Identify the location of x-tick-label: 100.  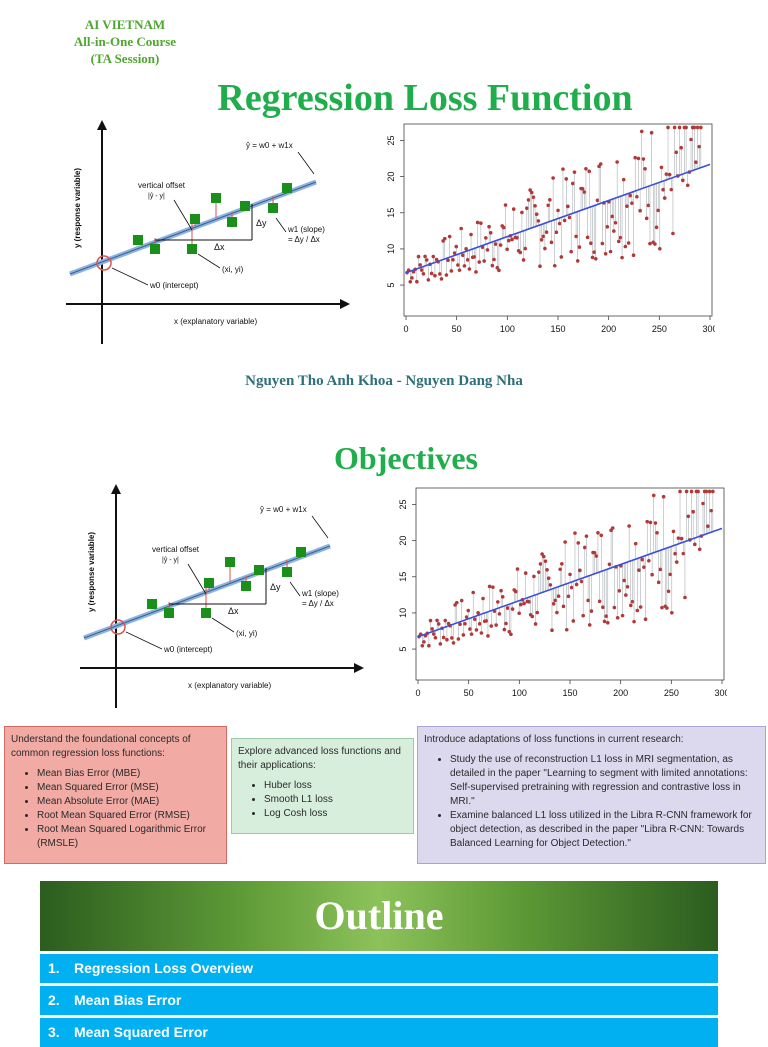
(507, 329).